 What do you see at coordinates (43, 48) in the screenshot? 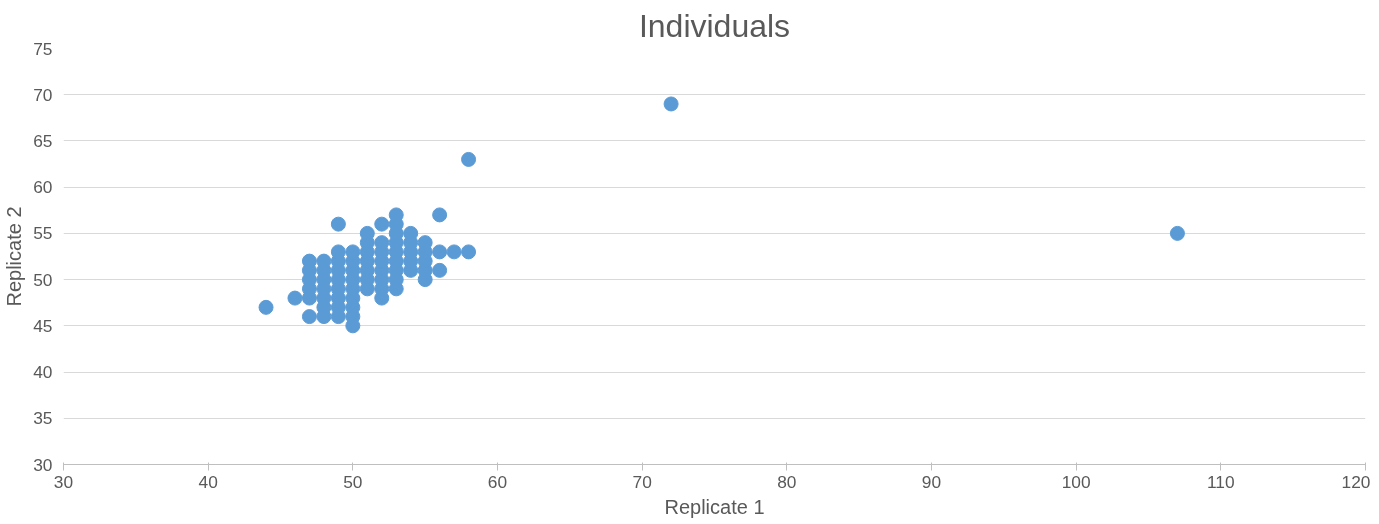
I see `y-tick-label: 75` at bounding box center [43, 48].